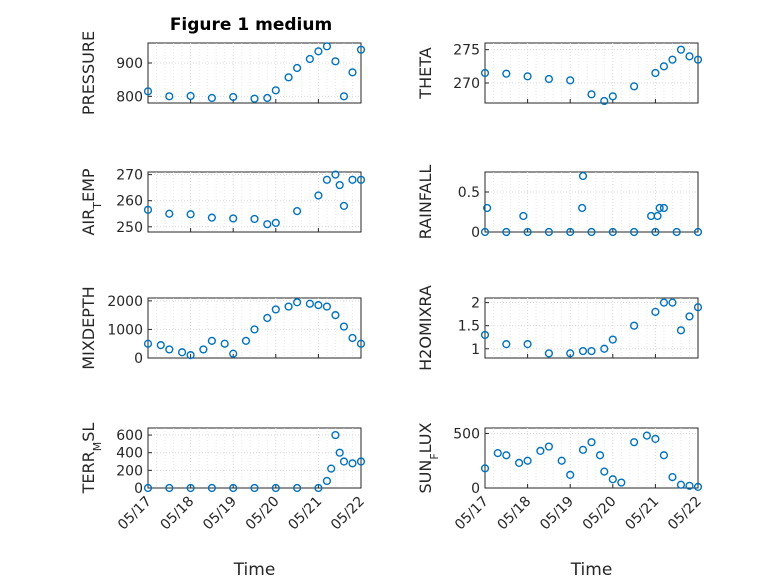 The image size is (778, 583). Describe the element at coordinates (254, 570) in the screenshot. I see `x-axis-label: Time` at that location.